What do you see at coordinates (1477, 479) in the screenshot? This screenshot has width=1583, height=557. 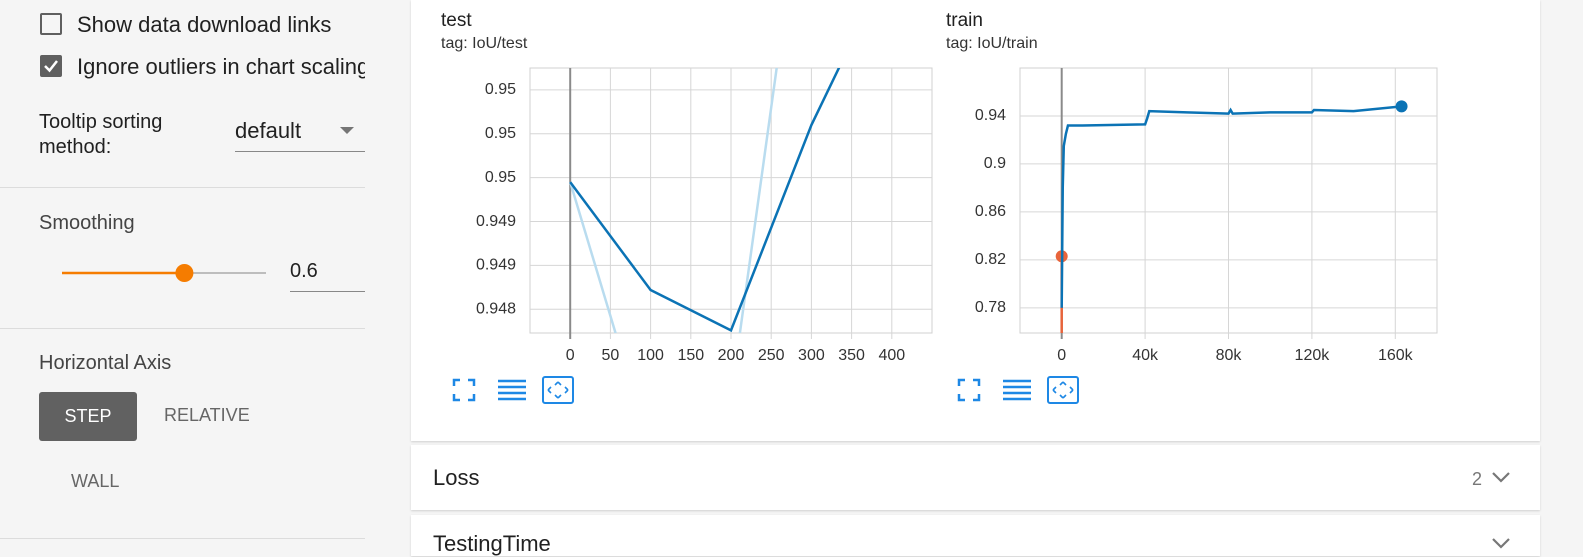 I see `panel-count: 2` at bounding box center [1477, 479].